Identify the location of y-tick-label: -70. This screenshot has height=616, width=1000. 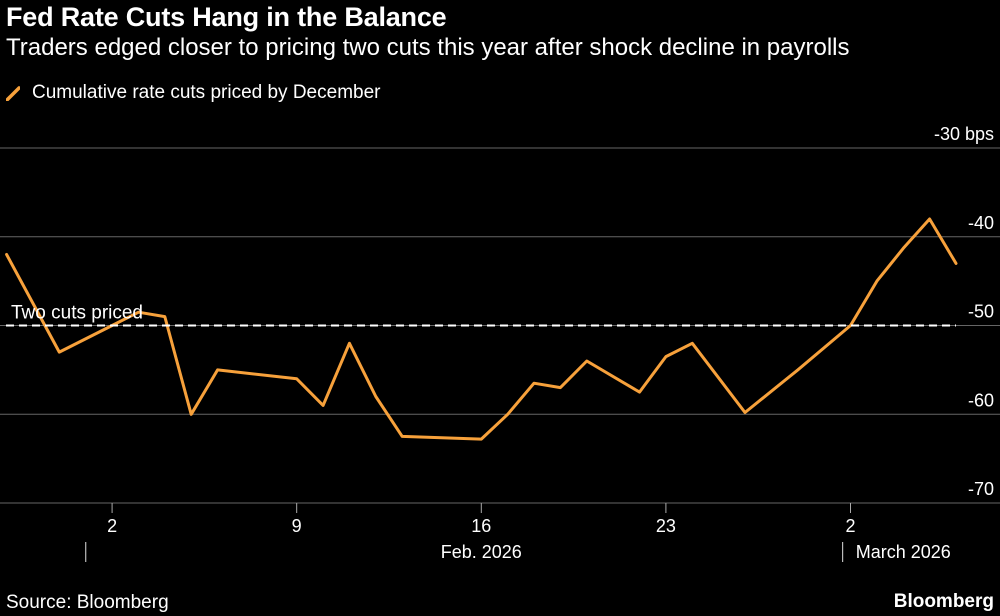
(981, 489).